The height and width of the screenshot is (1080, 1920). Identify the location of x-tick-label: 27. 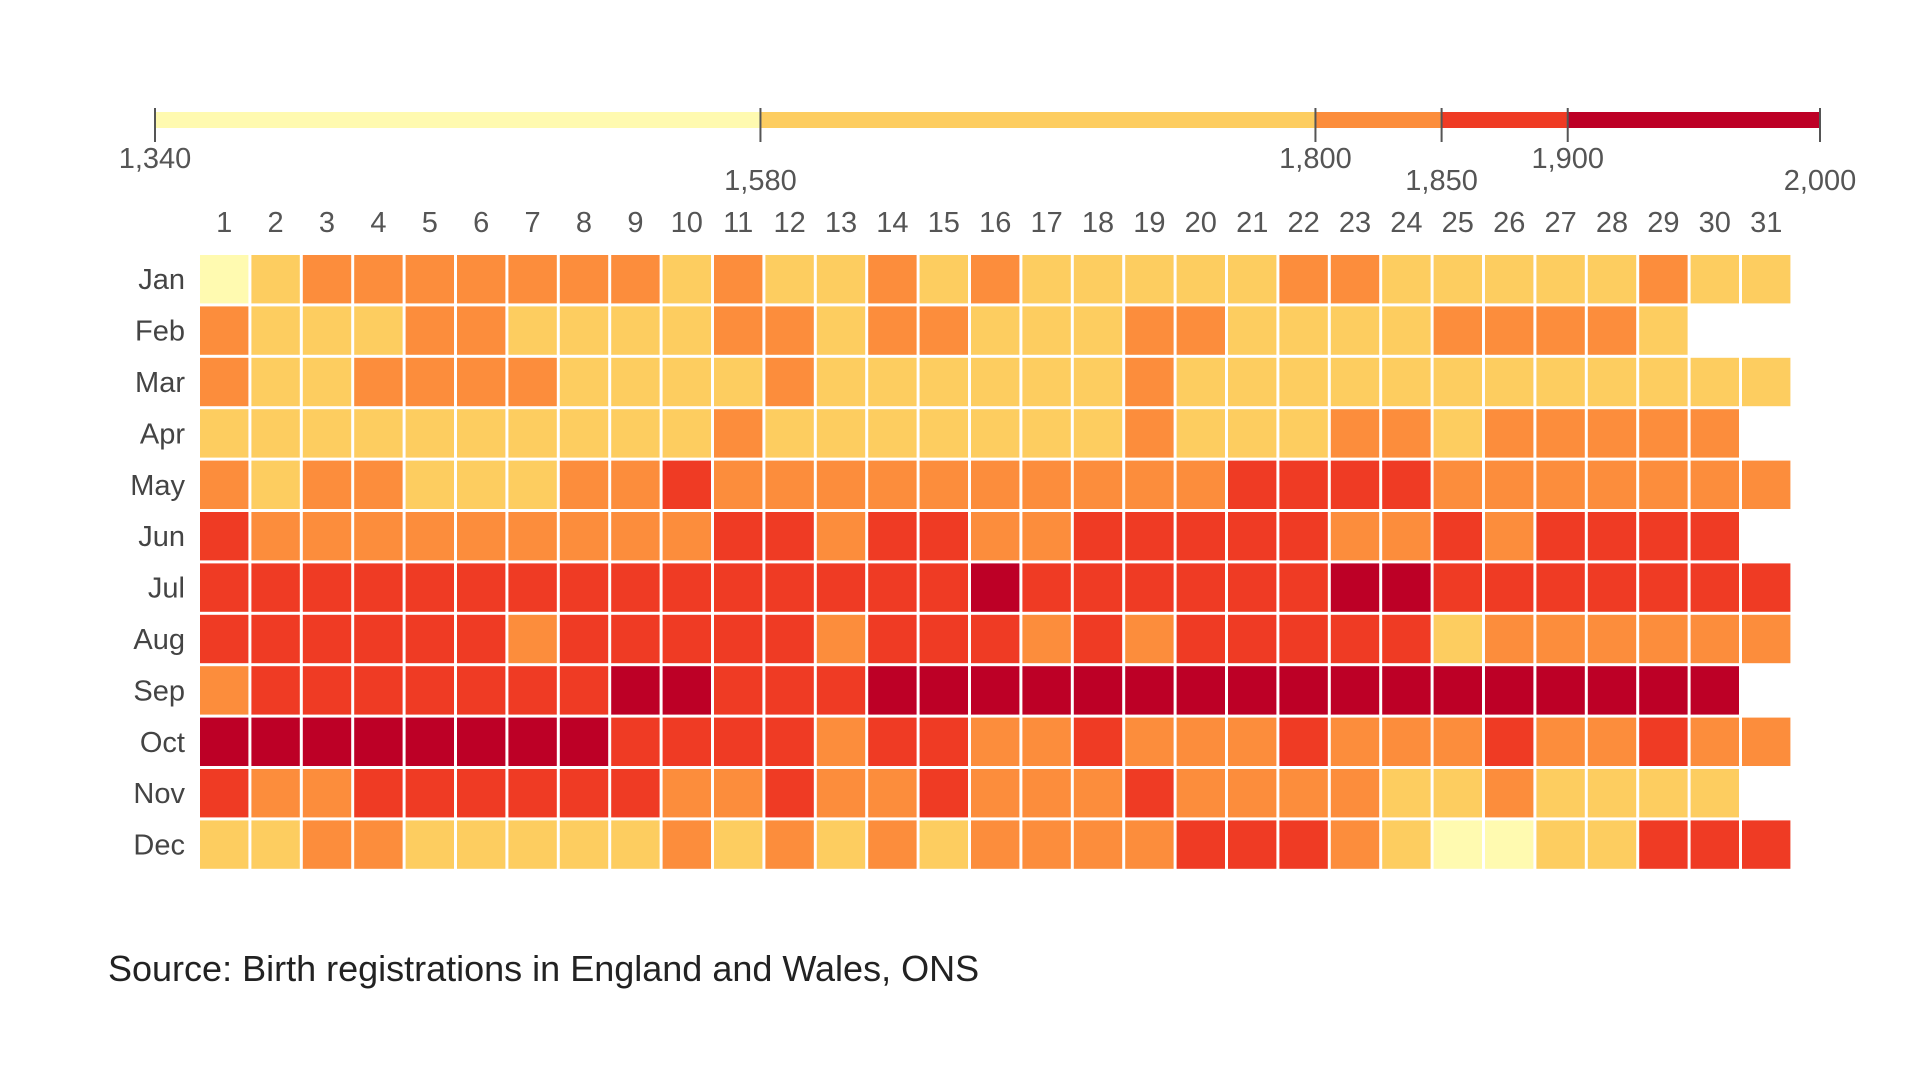
(1560, 223).